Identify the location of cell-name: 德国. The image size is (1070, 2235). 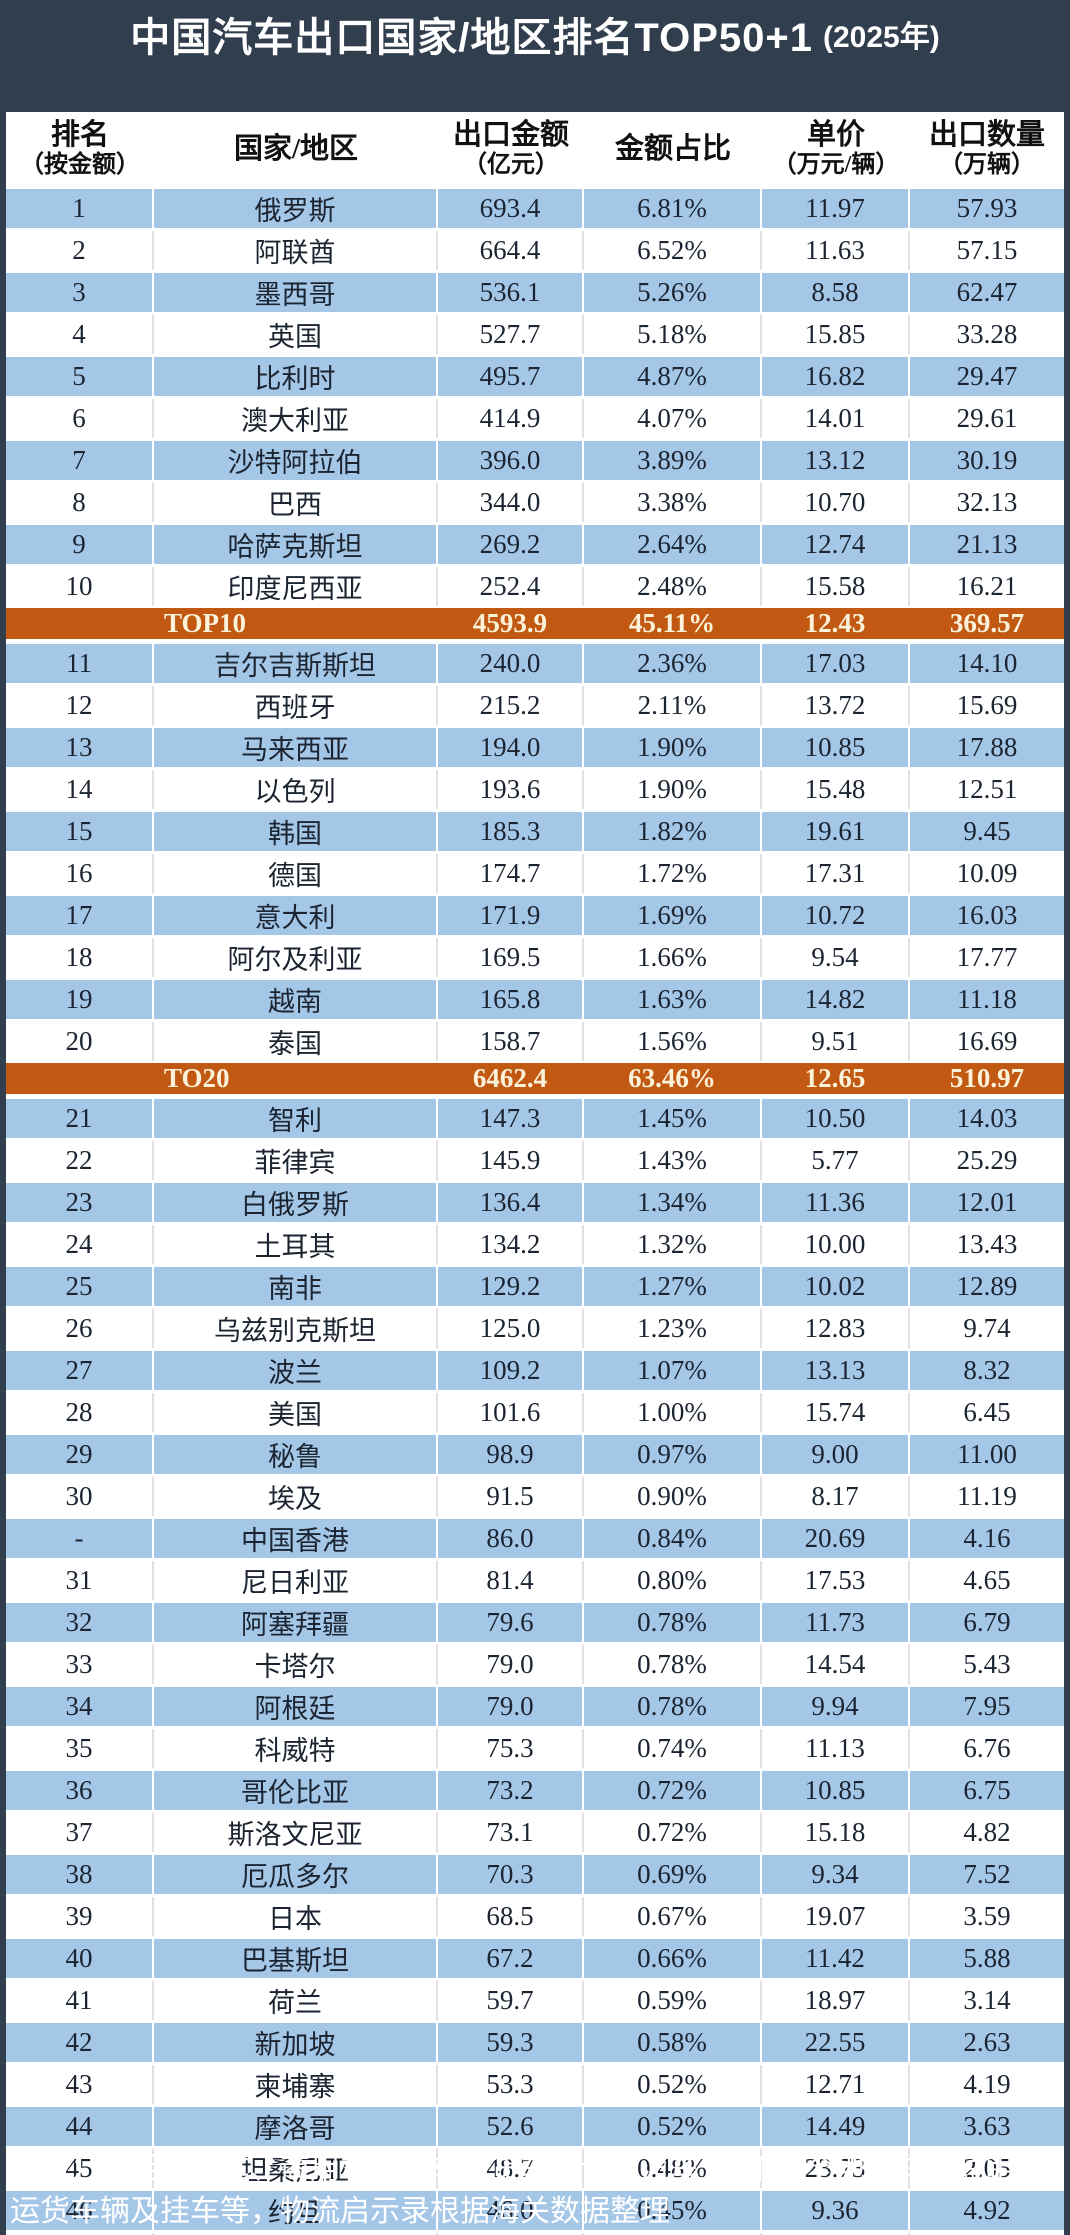
(296, 873).